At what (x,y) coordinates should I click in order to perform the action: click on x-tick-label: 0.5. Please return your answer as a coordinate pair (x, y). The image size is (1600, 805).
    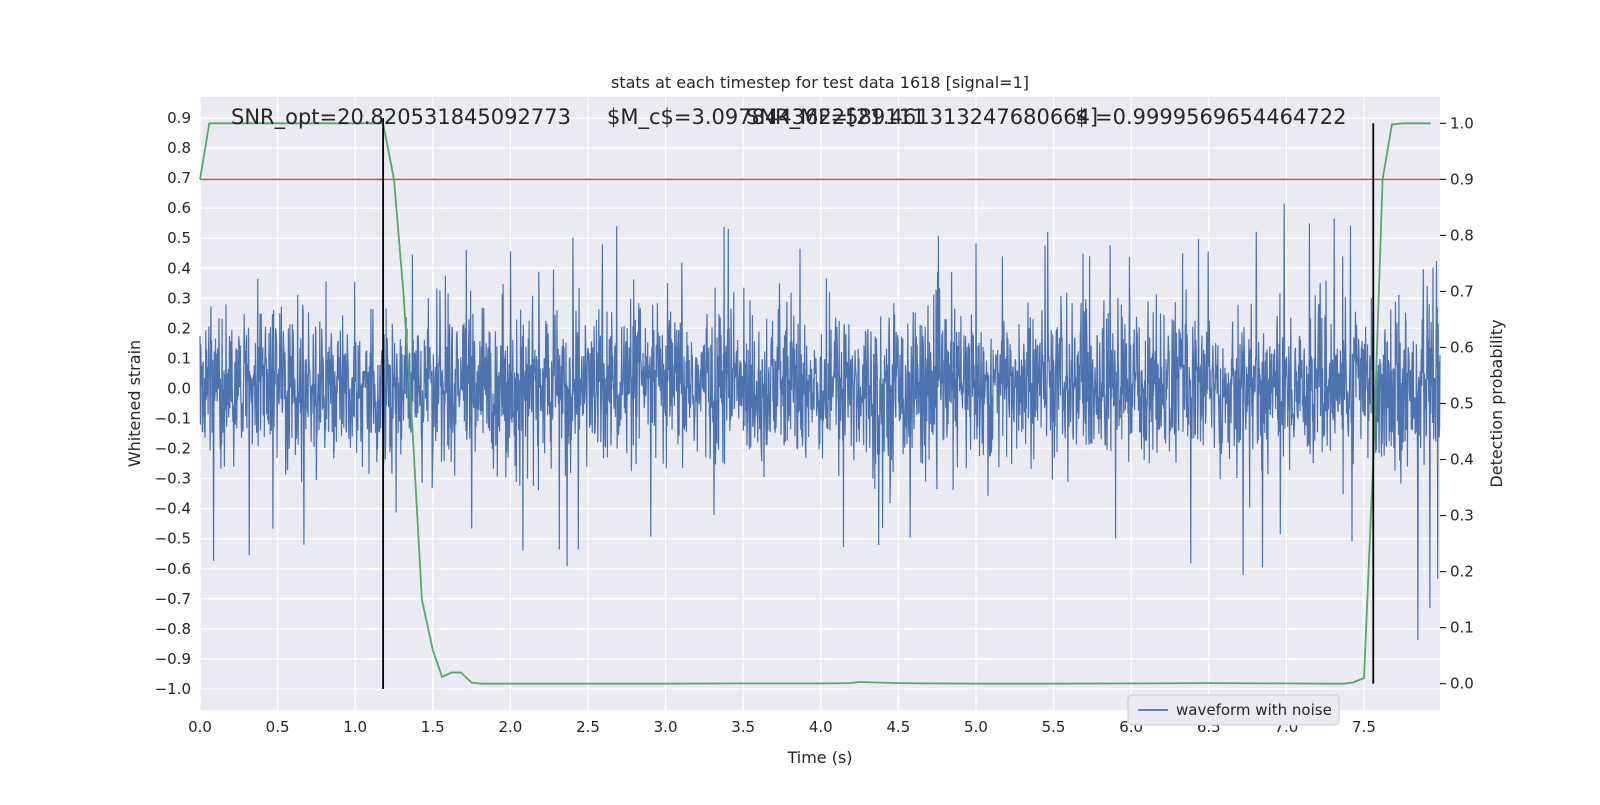
    Looking at the image, I should click on (278, 727).